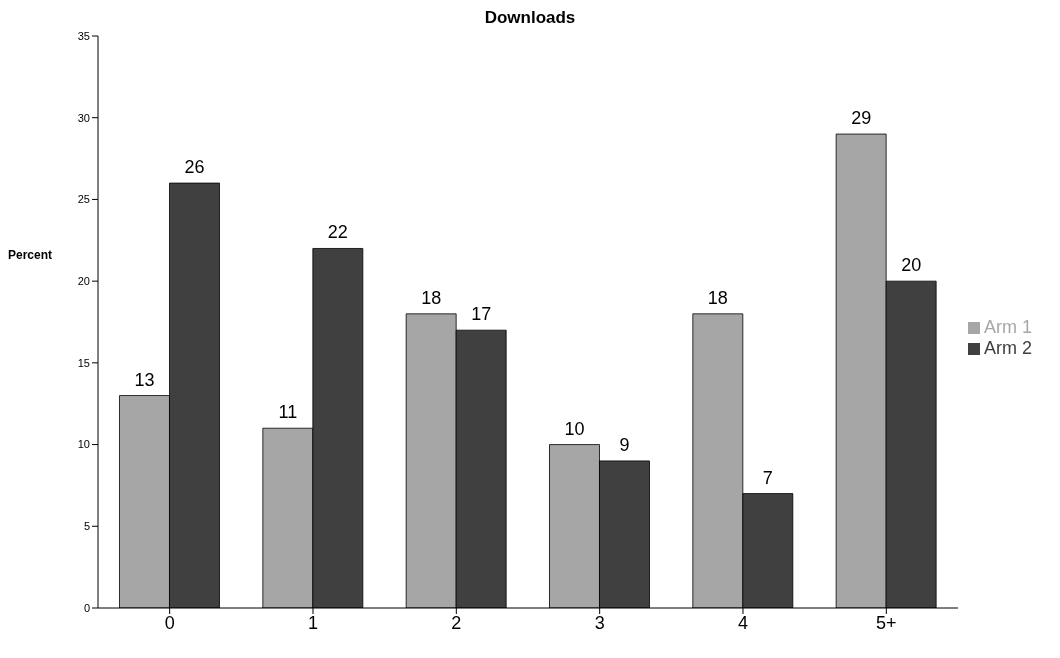 The image size is (1060, 658). What do you see at coordinates (144, 379) in the screenshot?
I see `data-label: 13` at bounding box center [144, 379].